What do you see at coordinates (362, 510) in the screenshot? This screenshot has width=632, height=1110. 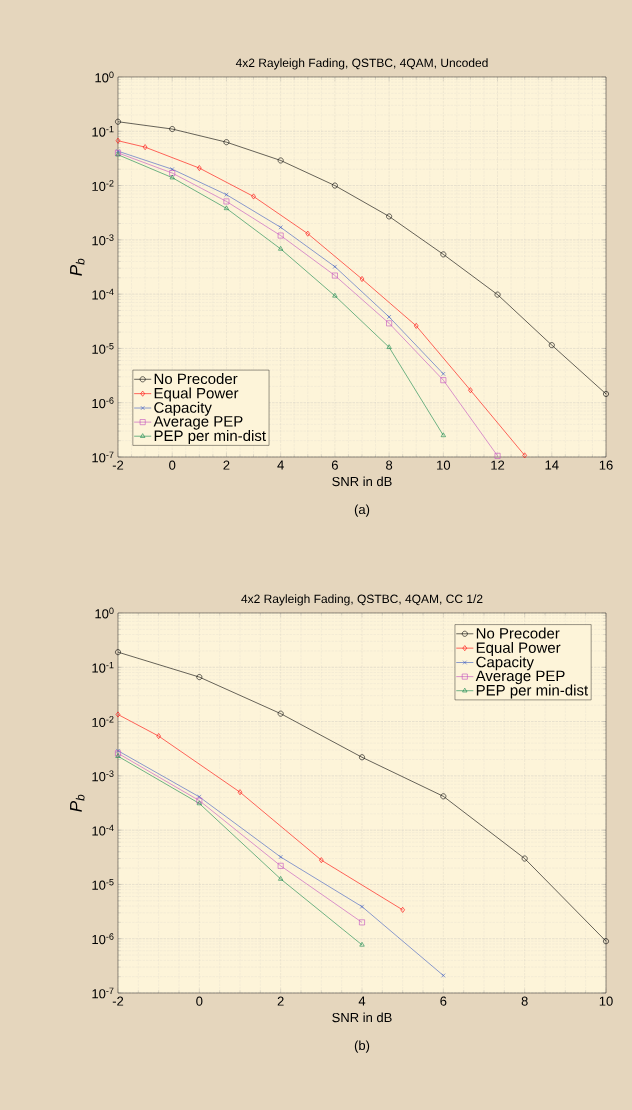 I see `text: (a)` at bounding box center [362, 510].